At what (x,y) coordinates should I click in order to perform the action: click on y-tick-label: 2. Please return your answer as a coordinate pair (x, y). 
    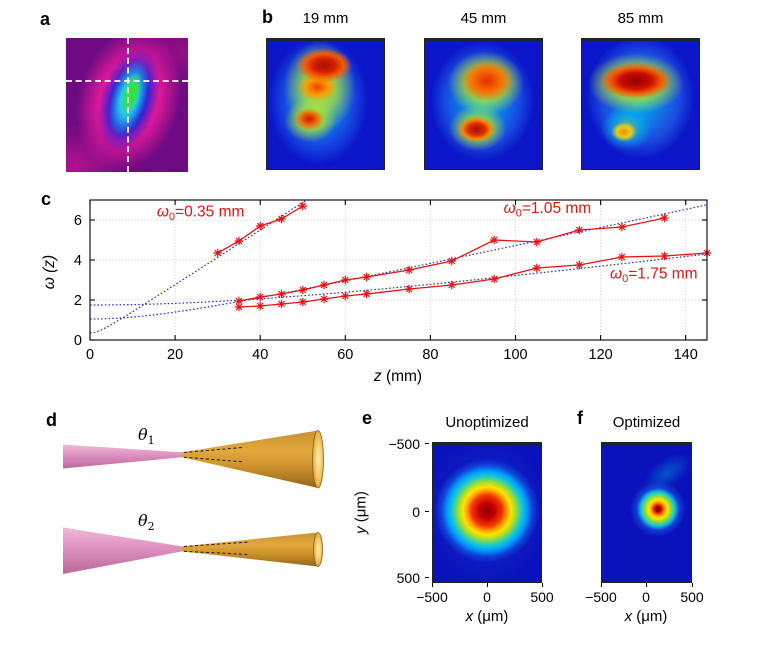
    Looking at the image, I should click on (78, 301).